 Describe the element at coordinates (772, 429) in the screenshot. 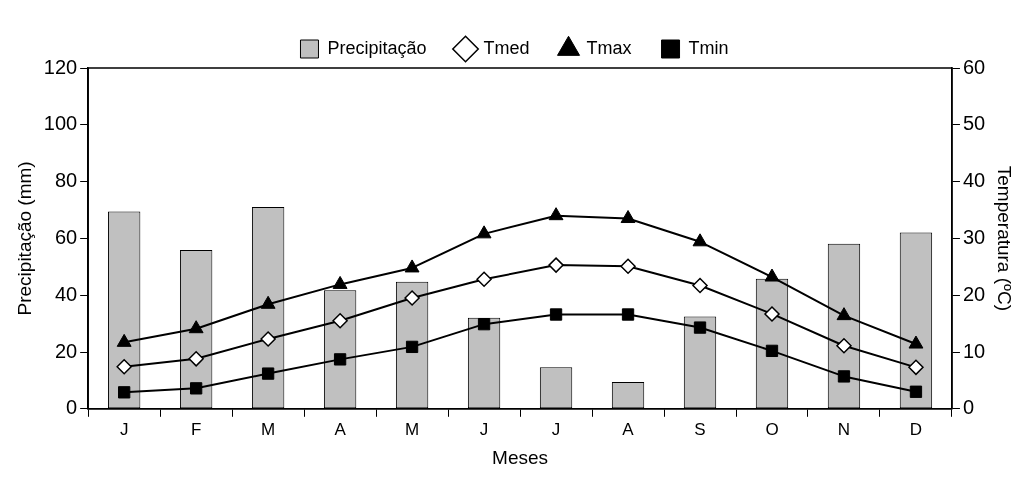

I see `x-tick-label: O` at that location.